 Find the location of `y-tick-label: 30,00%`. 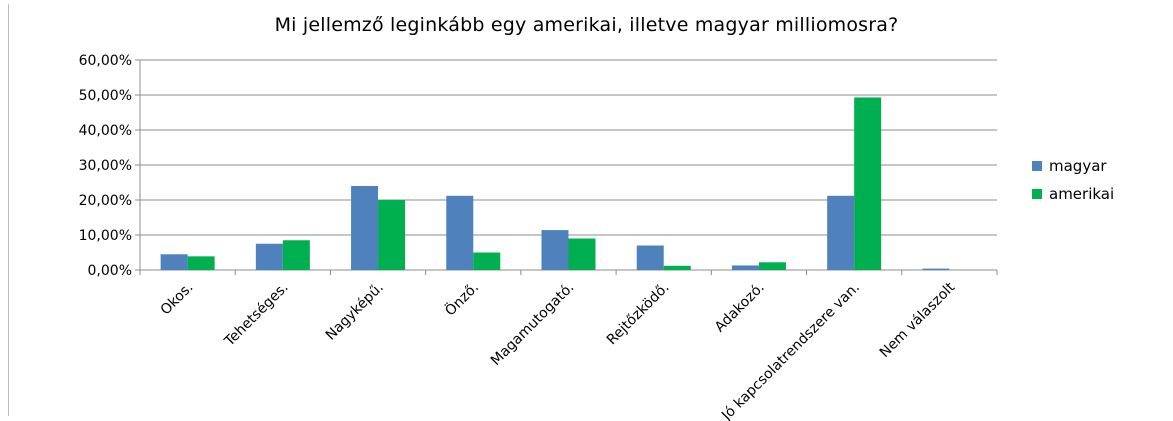

y-tick-label: 30,00% is located at coordinates (105, 166).